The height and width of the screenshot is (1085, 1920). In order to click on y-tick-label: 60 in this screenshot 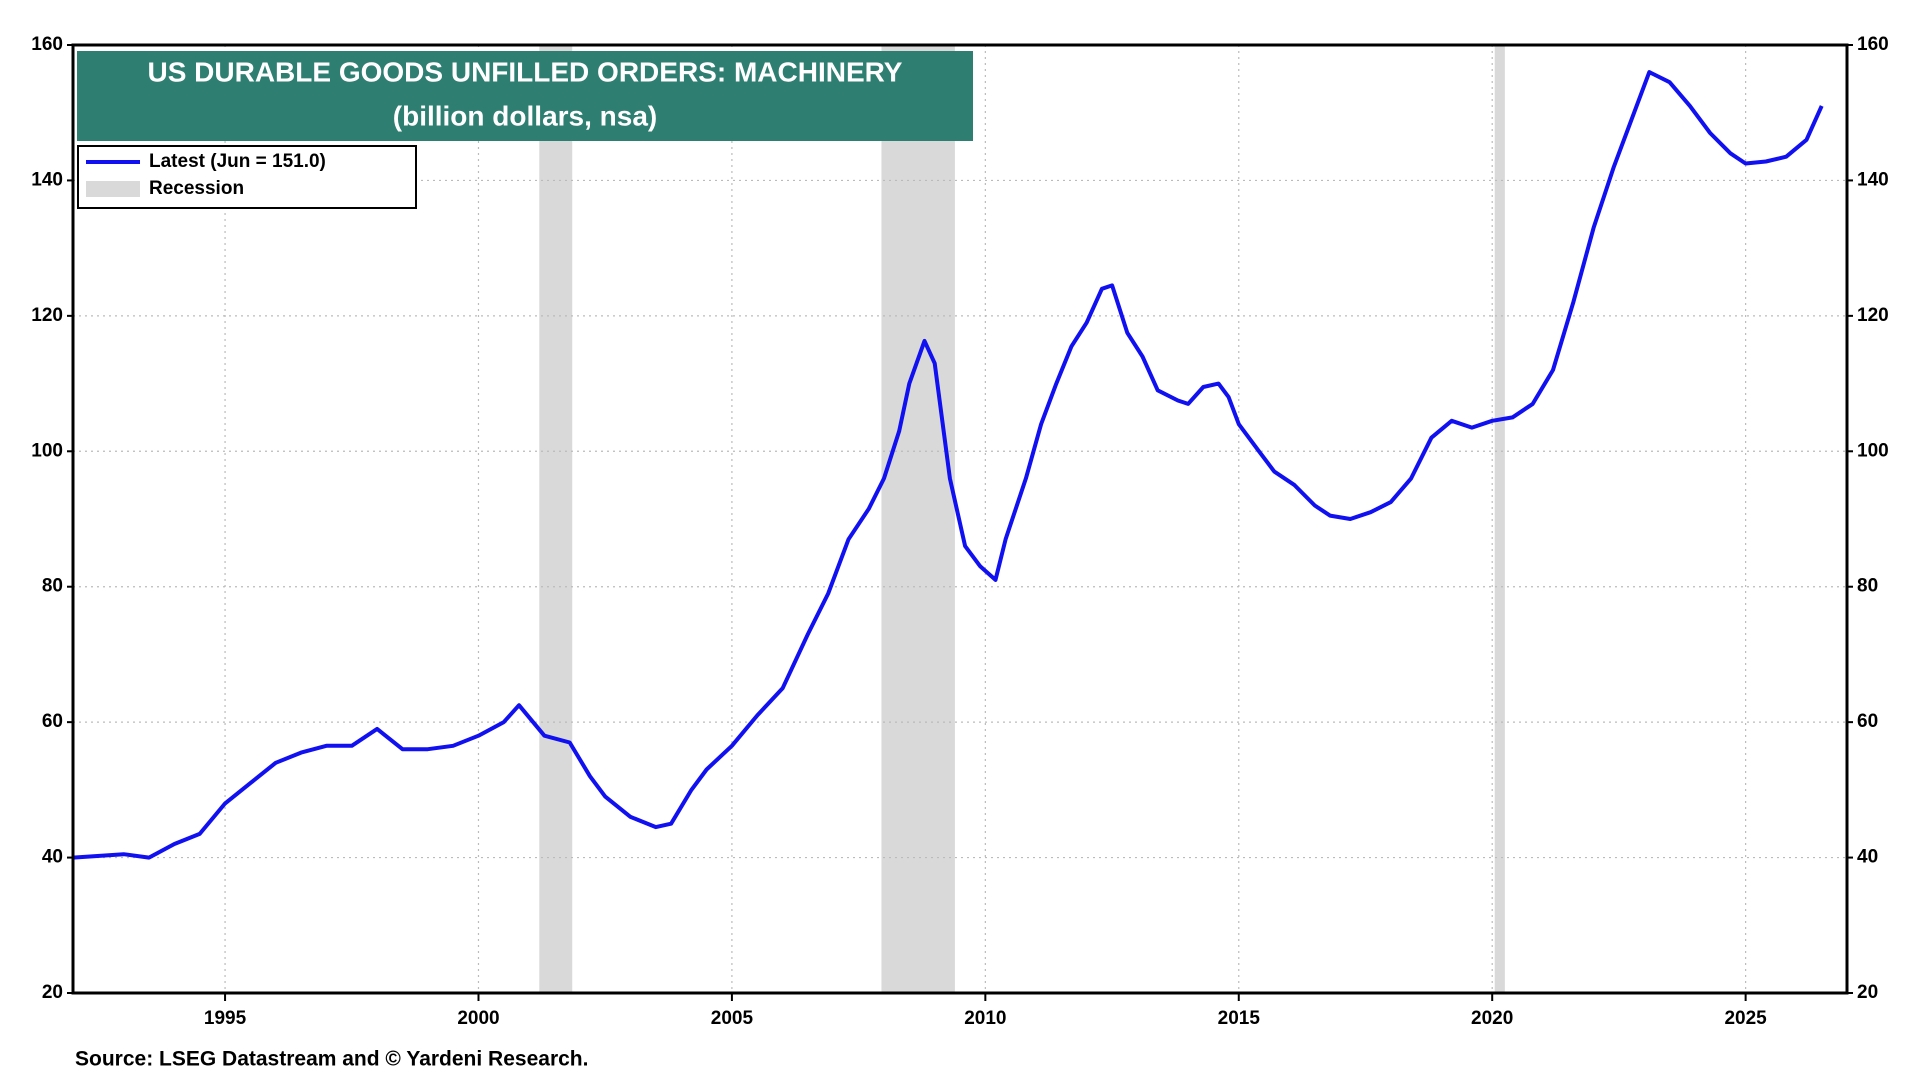, I will do `click(52, 721)`.